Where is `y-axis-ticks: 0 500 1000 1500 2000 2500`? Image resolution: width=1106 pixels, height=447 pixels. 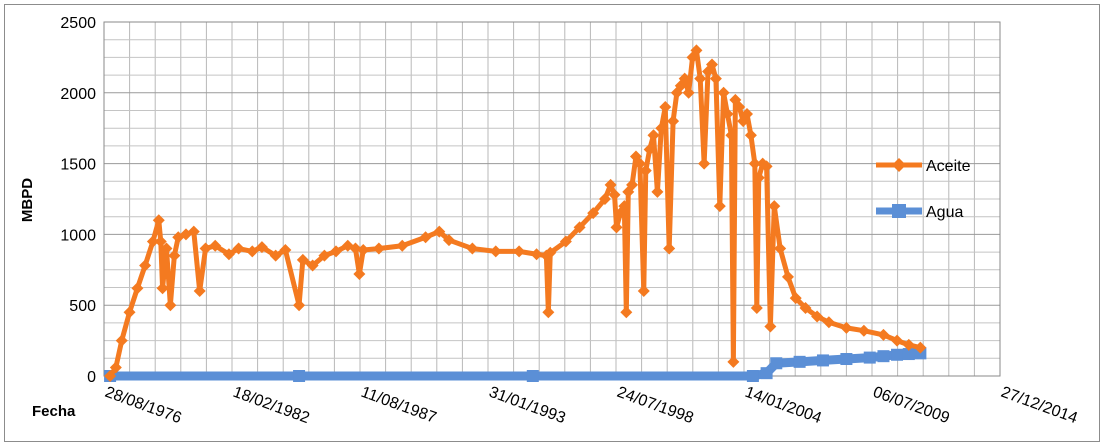 y-axis-ticks: 0 500 1000 1500 2000 2500 is located at coordinates (78, 200).